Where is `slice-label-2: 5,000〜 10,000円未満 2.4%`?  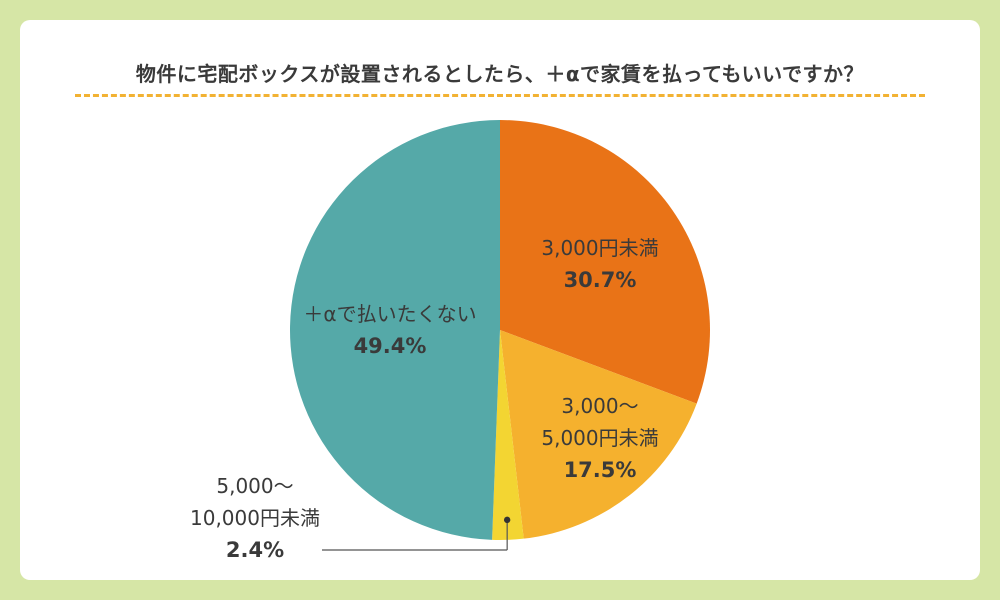
slice-label-2: 5,000〜 10,000円未満 2.4% is located at coordinates (255, 518).